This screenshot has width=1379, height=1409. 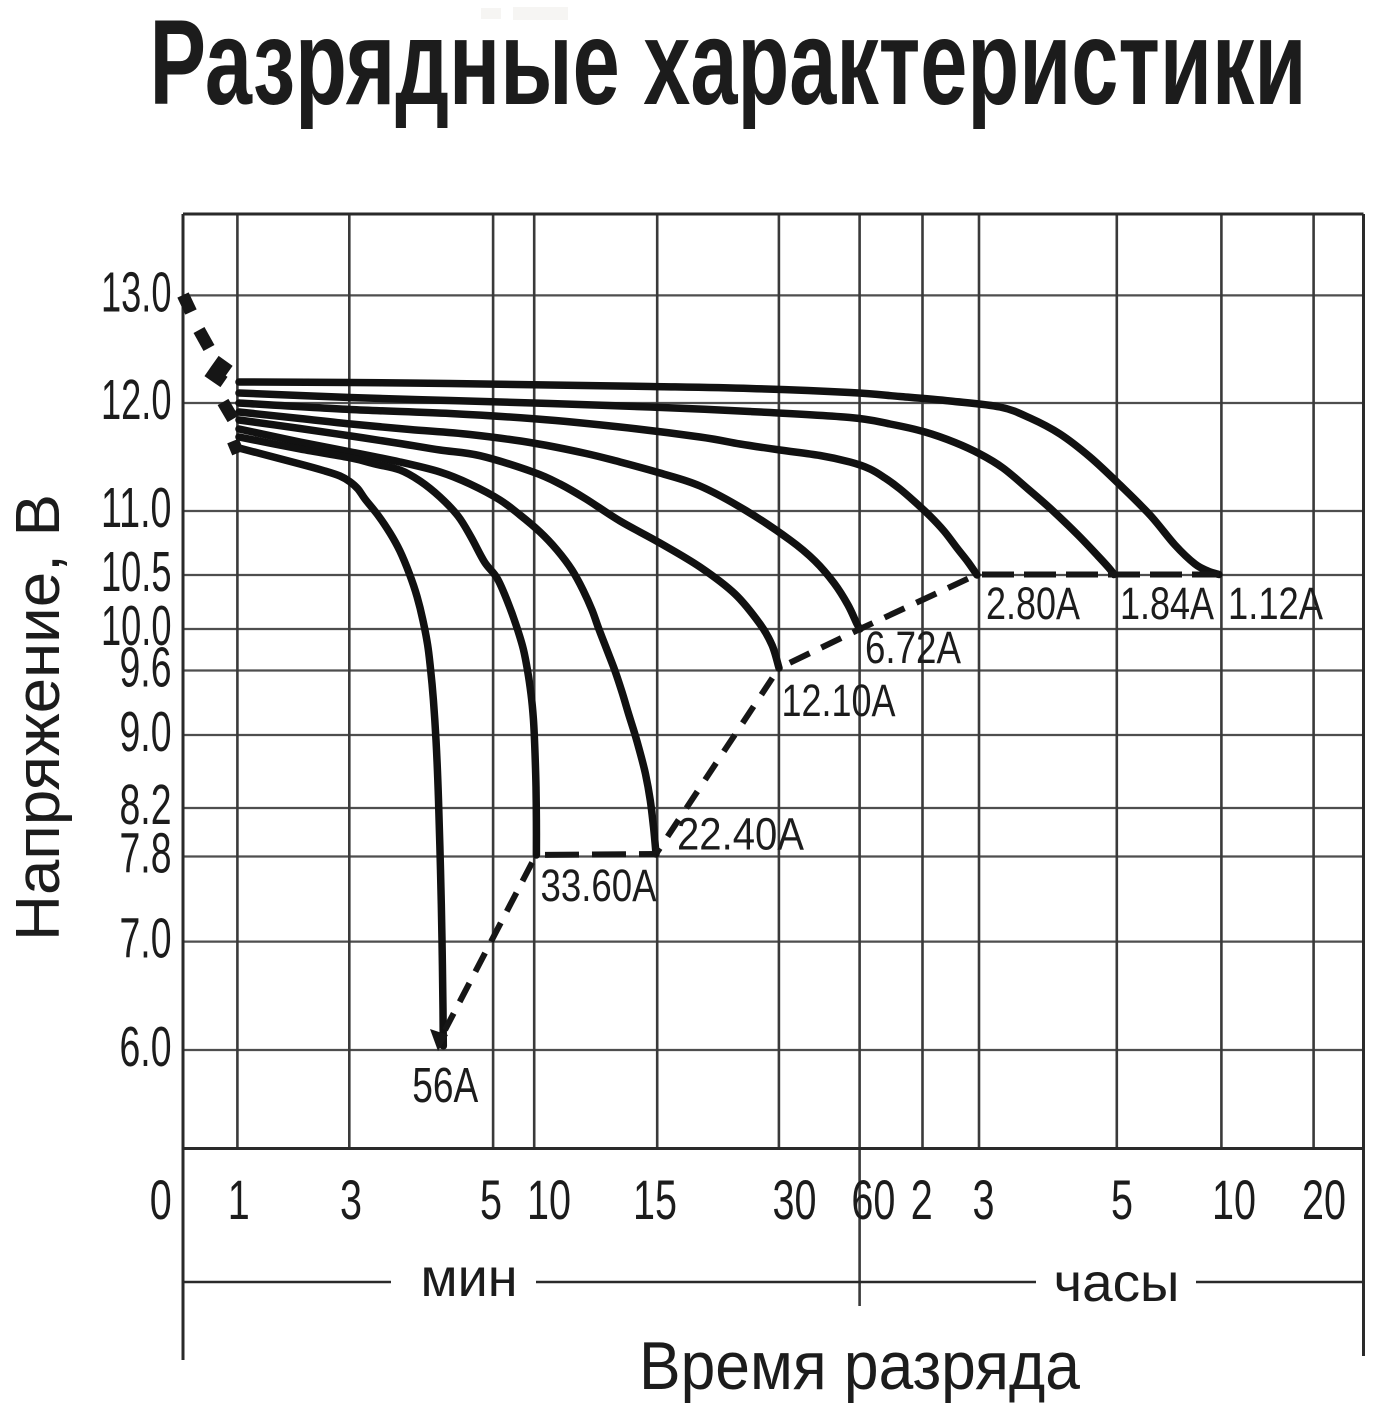 I want to click on svg-text: 1.84A, so click(x=1167, y=603).